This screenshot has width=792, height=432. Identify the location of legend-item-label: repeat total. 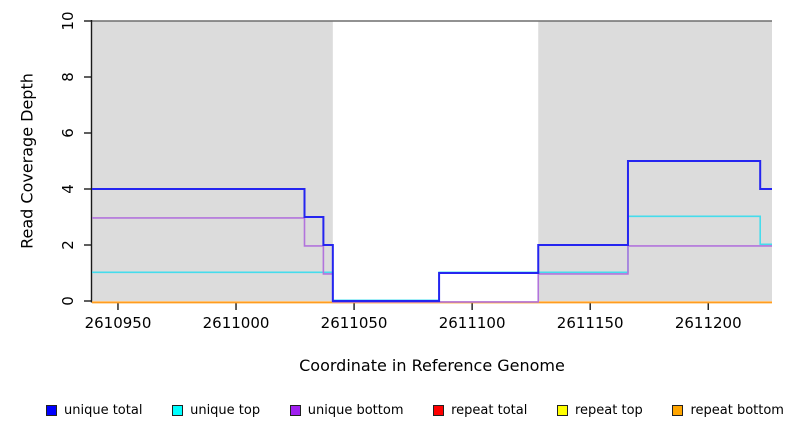
(489, 410).